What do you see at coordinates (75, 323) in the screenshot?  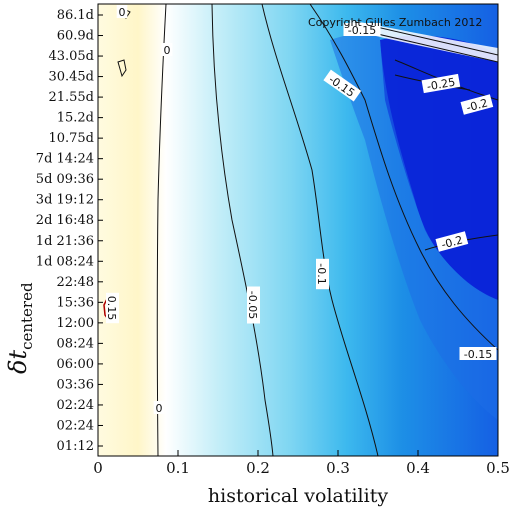 I see `y-tick-label: 12:00` at bounding box center [75, 323].